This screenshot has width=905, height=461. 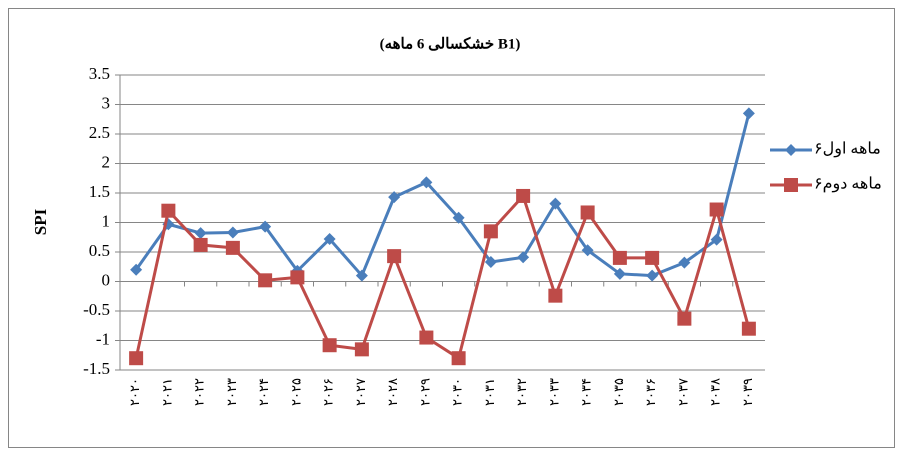 What do you see at coordinates (650, 392) in the screenshot?
I see `x-tick-label: ۲۰۳۶` at bounding box center [650, 392].